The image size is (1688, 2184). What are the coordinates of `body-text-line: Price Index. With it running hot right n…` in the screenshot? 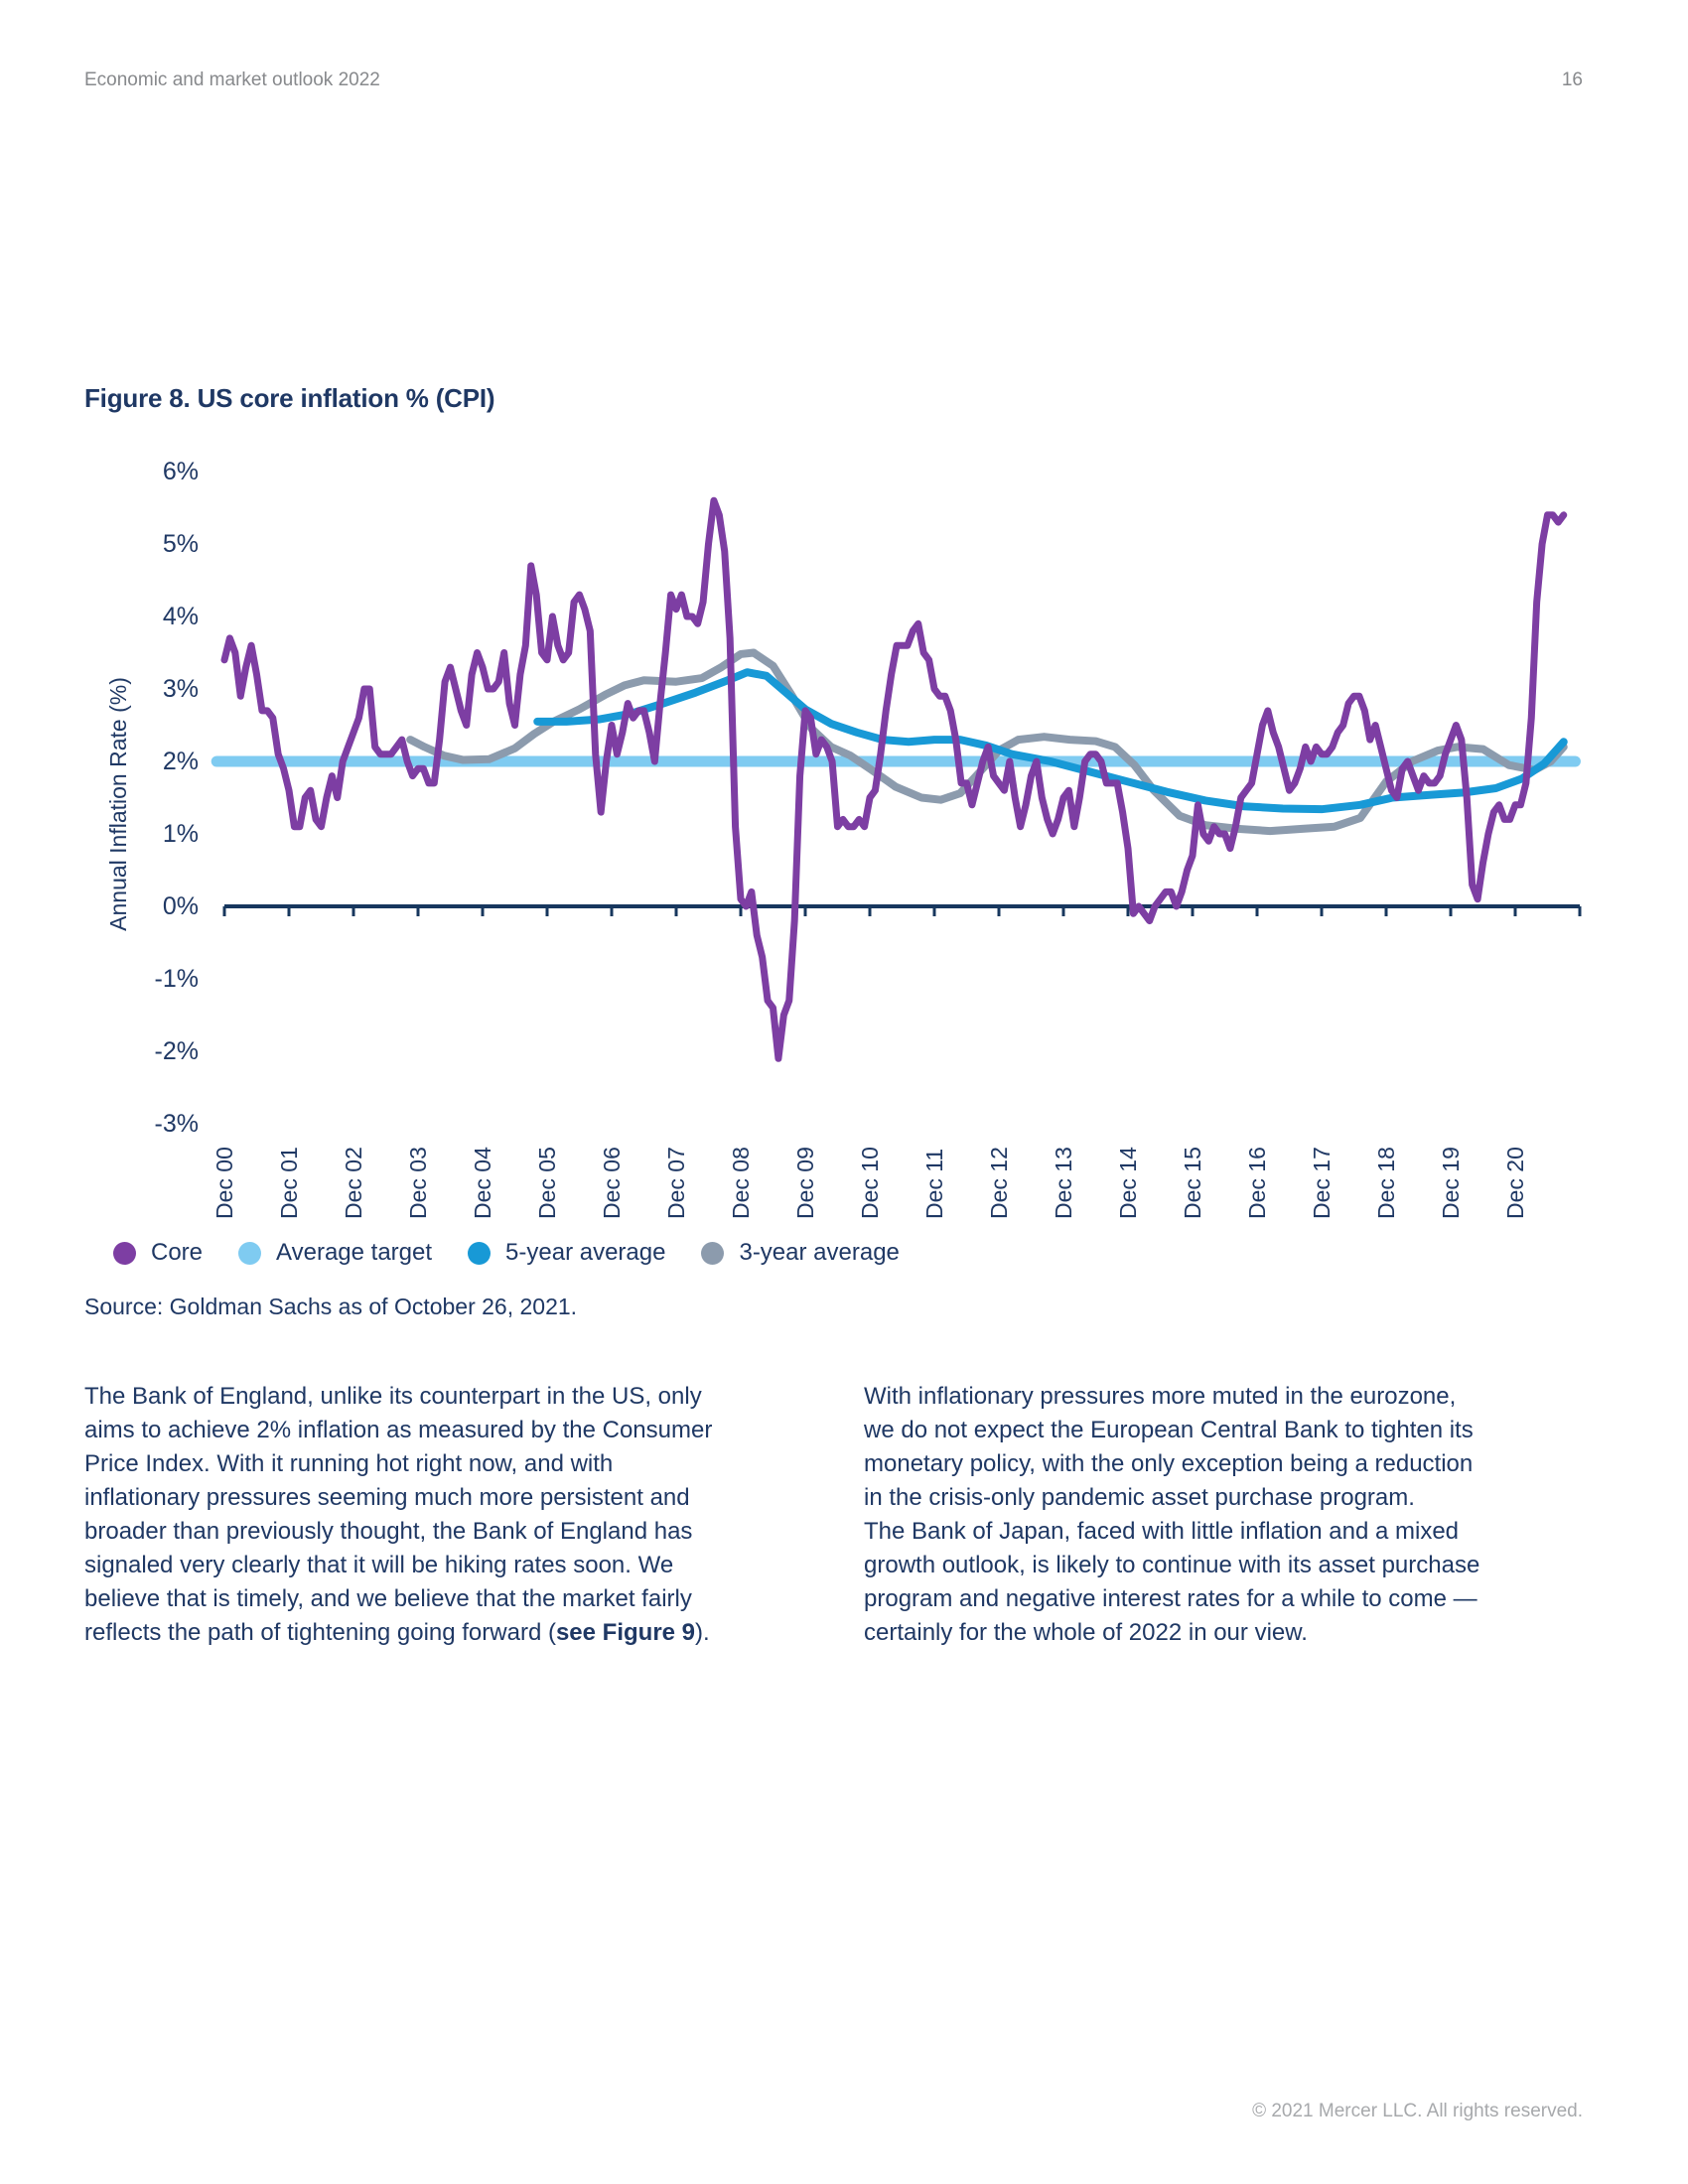 It's located at (349, 1463).